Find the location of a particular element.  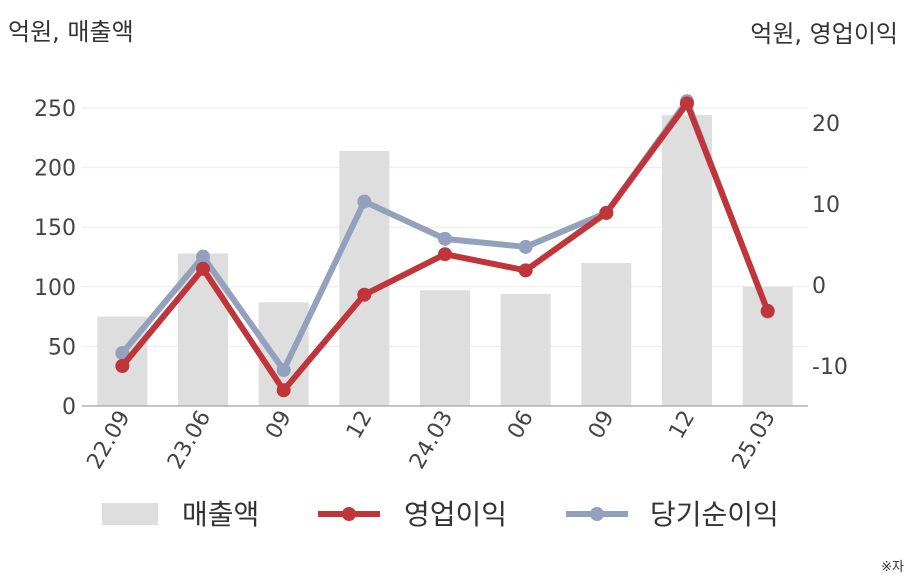

y-left-tick-label: 100 is located at coordinates (55, 288).